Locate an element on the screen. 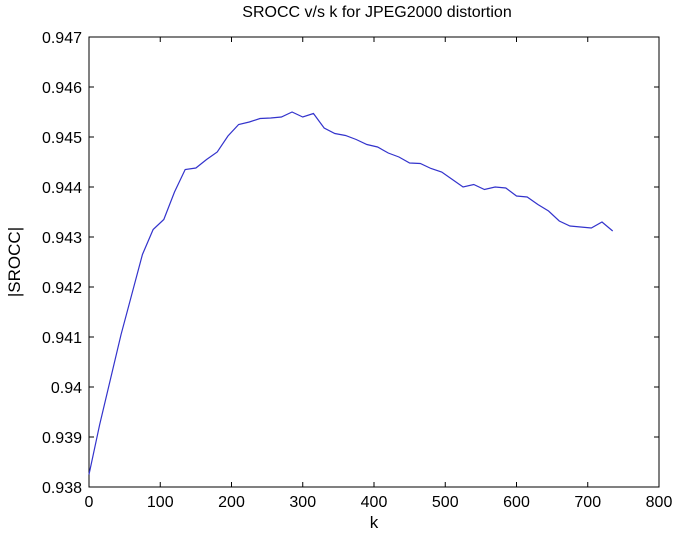 The height and width of the screenshot is (540, 679). chart-title: SROCC v/s k for JPEG2000 distortion is located at coordinates (376, 12).